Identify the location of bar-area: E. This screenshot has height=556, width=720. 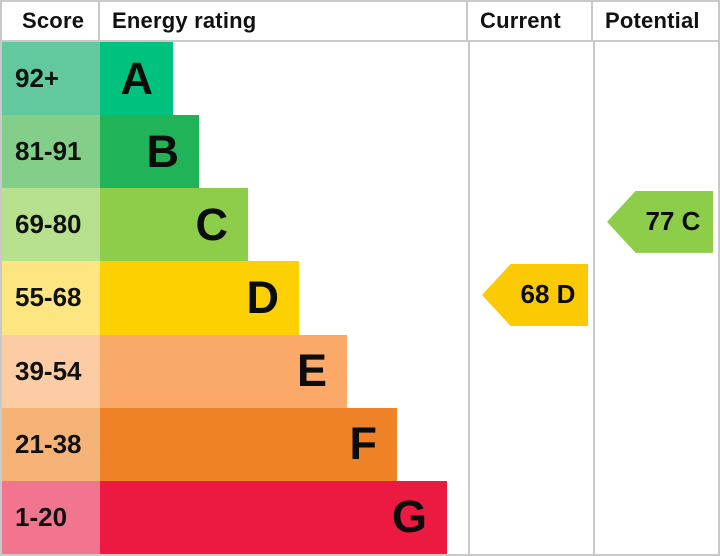
(284, 371).